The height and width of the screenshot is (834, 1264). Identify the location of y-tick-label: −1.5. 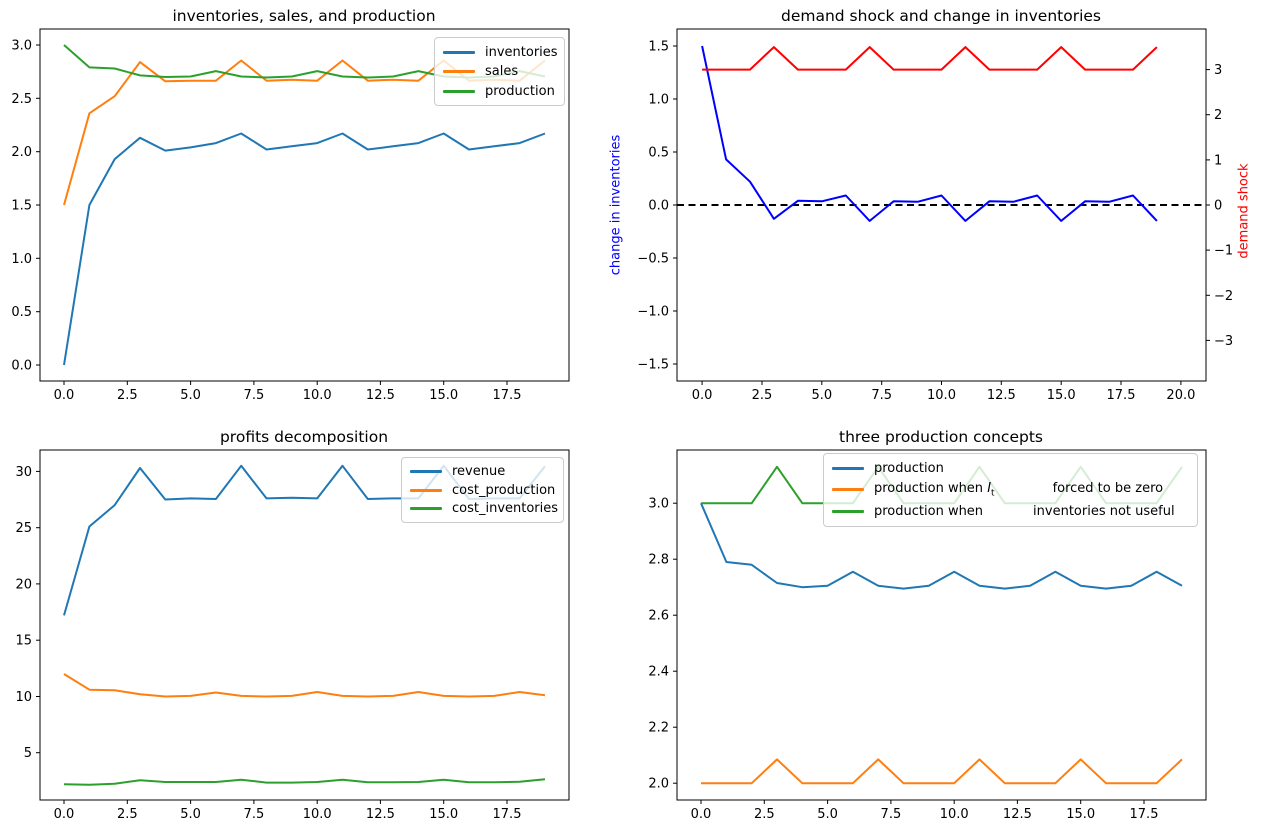
(653, 365).